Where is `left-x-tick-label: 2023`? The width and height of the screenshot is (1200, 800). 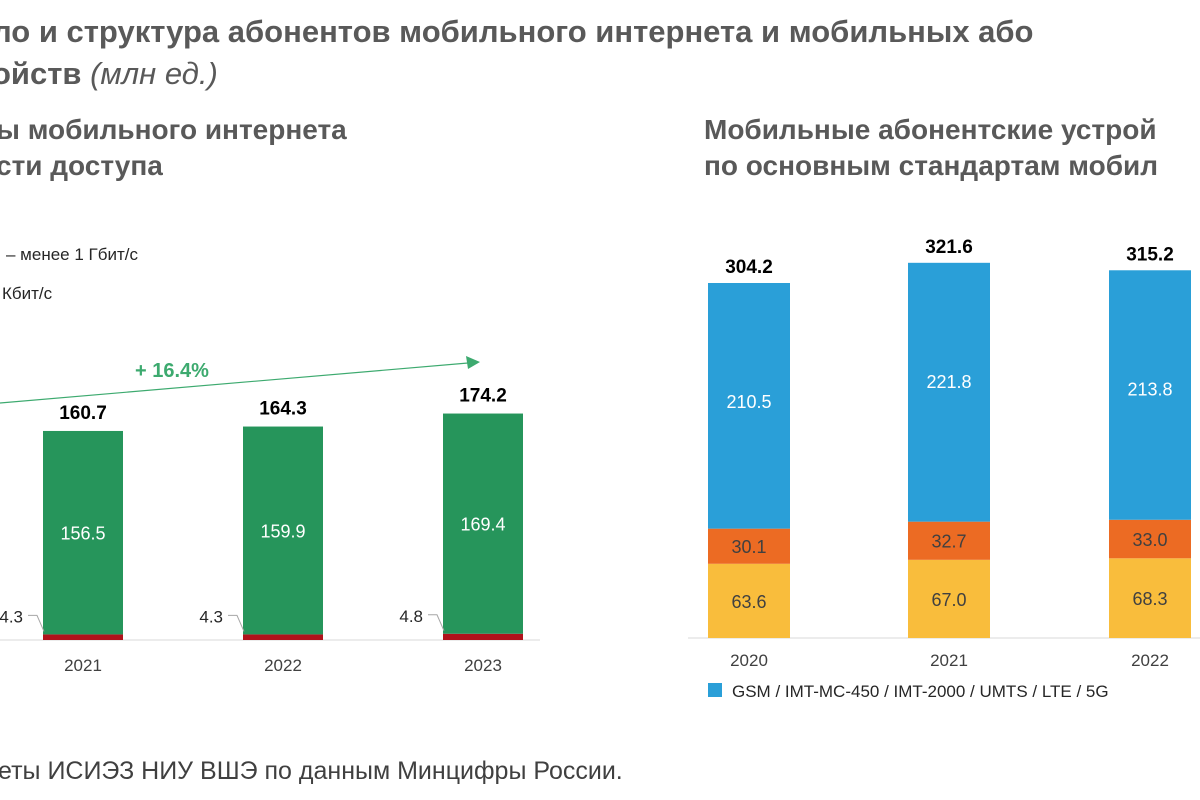
left-x-tick-label: 2023 is located at coordinates (483, 665).